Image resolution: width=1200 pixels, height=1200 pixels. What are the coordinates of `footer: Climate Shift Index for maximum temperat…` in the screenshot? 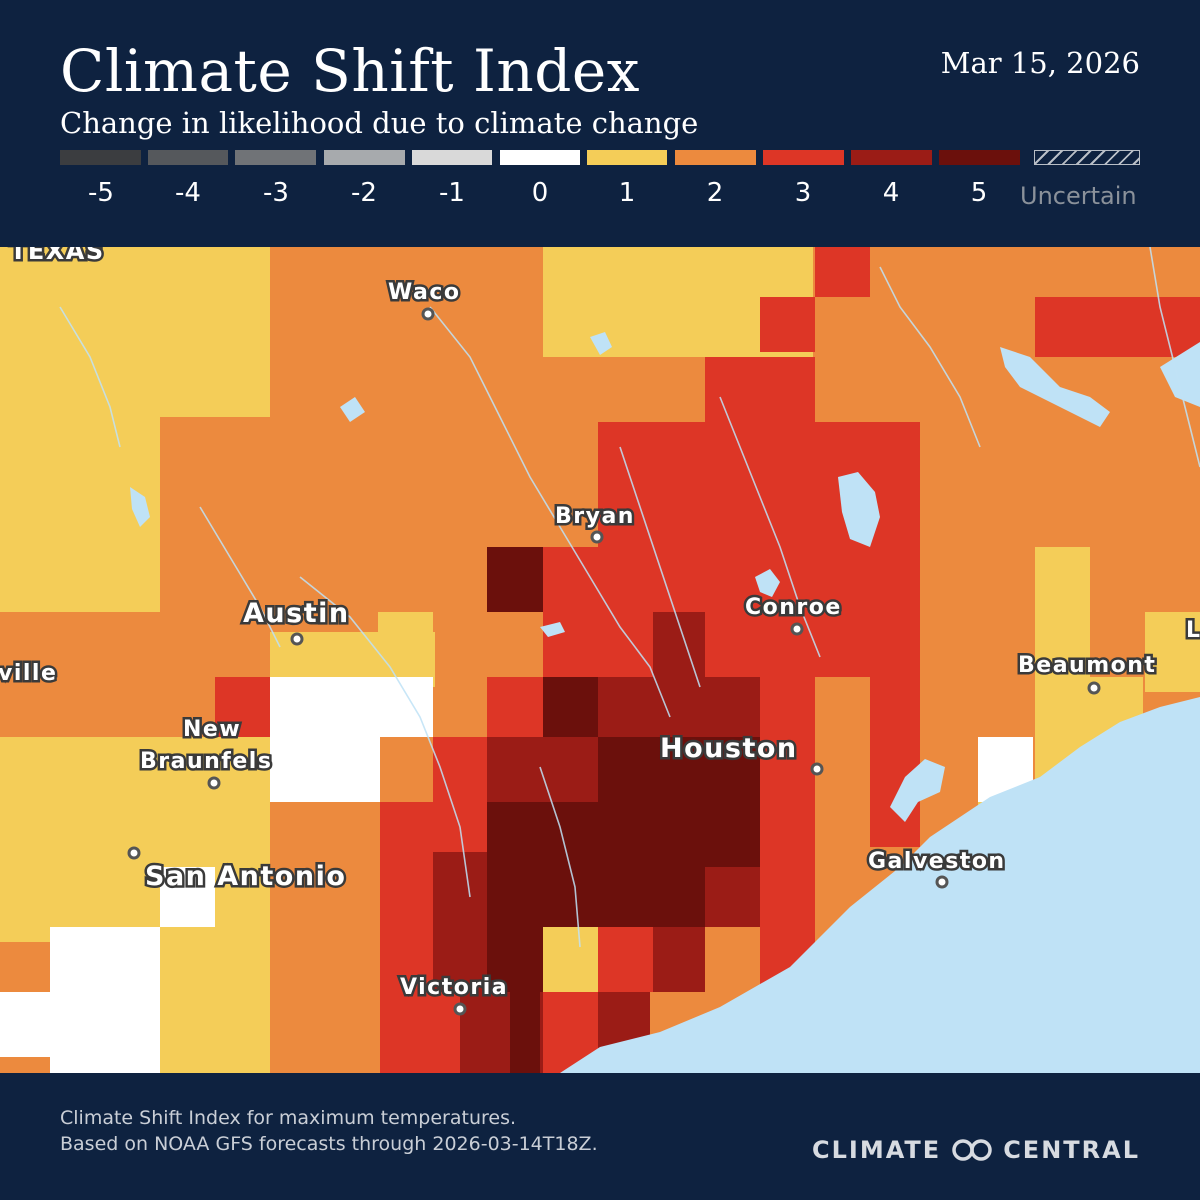 It's located at (600, 1136).